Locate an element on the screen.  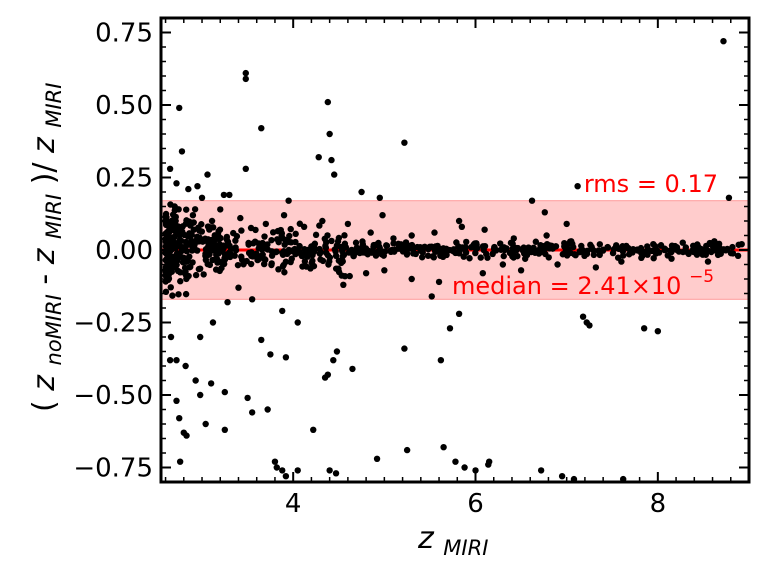
y-tick-label: −0.75 is located at coordinates (113, 469).